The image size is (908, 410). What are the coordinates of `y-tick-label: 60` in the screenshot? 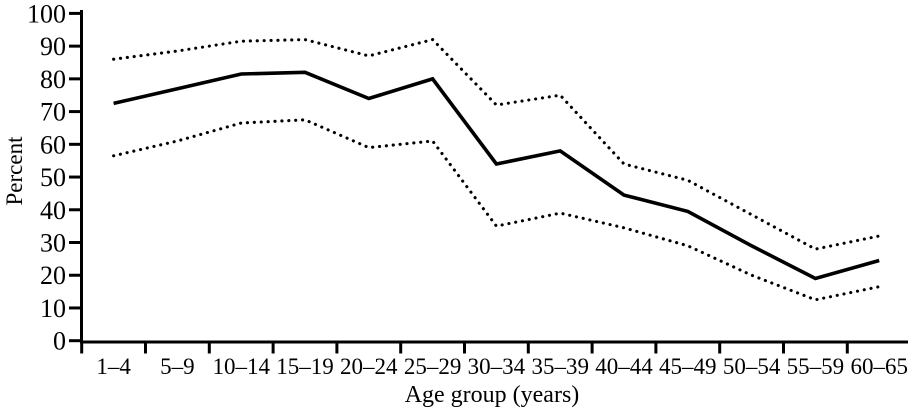 It's located at (53, 144).